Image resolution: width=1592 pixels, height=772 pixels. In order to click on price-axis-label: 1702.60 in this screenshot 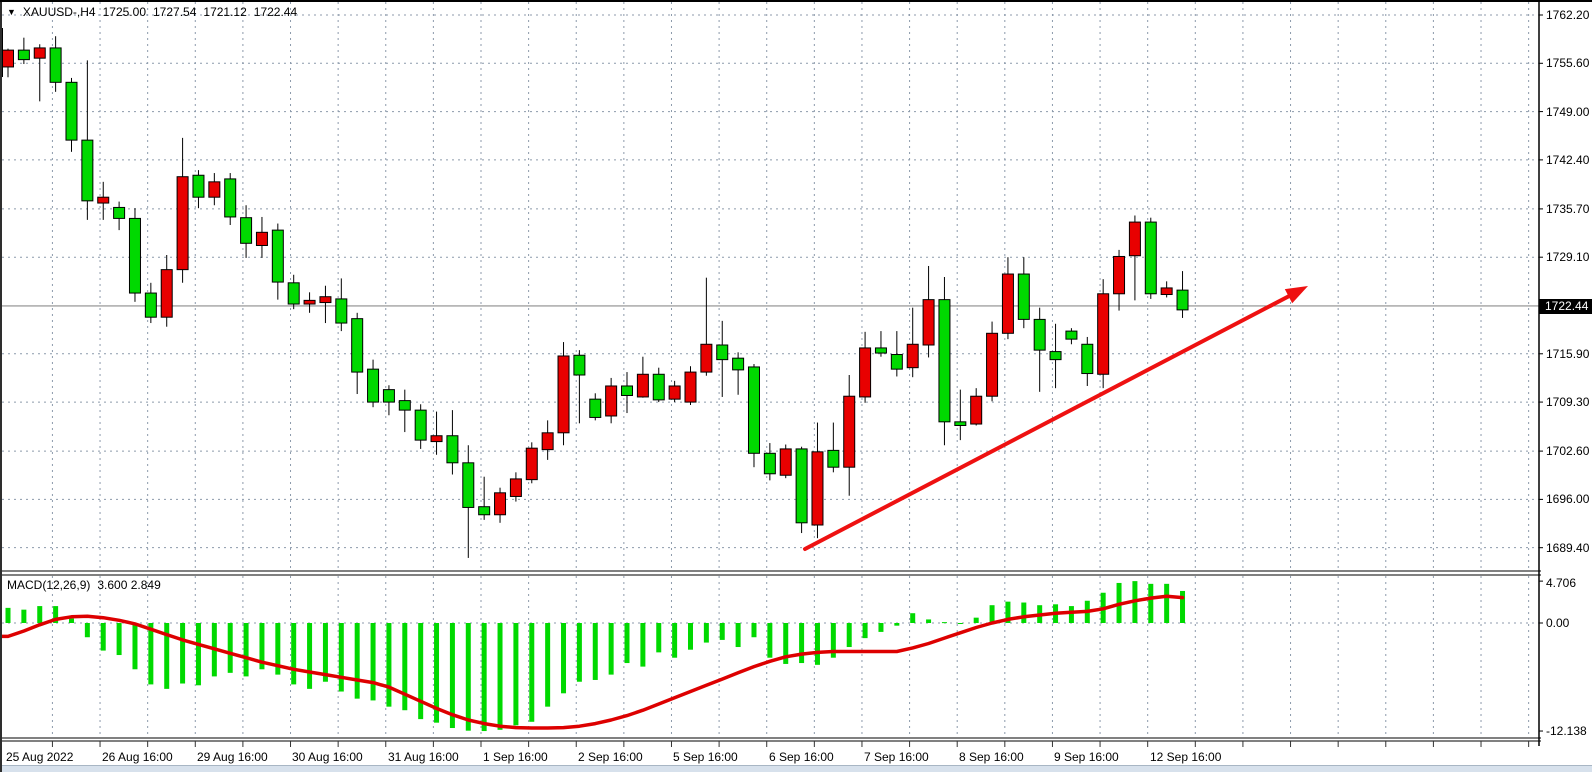, I will do `click(1568, 451)`.